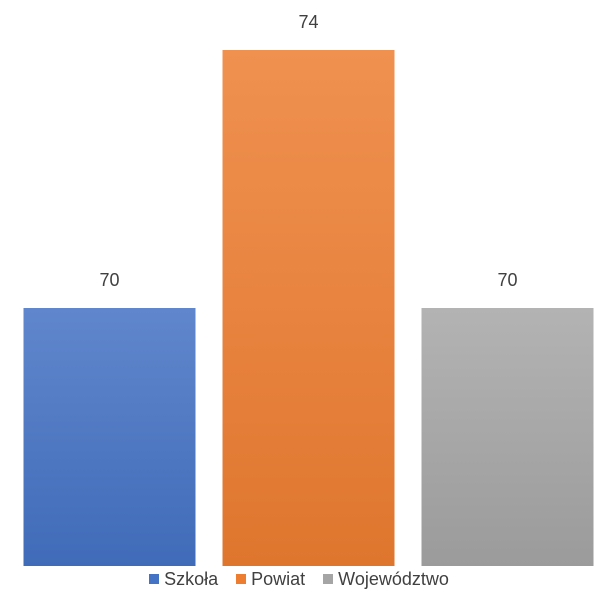  I want to click on legend-item-szkola: Szkoła, so click(183, 579).